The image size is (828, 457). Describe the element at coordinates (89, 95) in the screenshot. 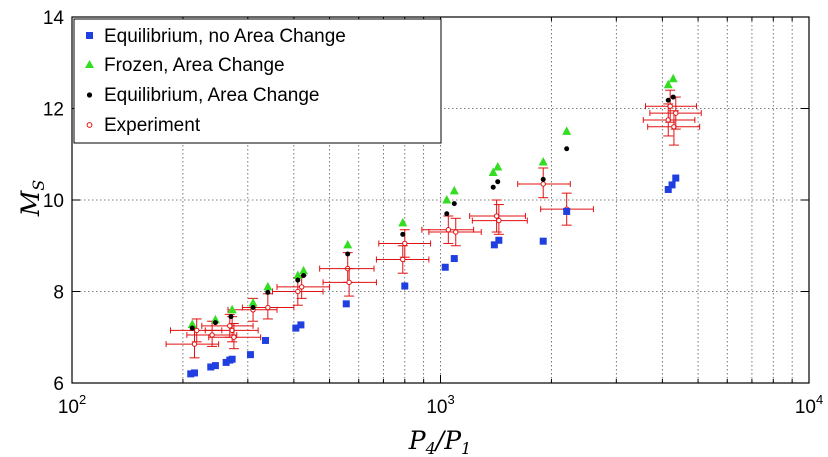

I see `legend-marker-equilibrium-area-change` at that location.